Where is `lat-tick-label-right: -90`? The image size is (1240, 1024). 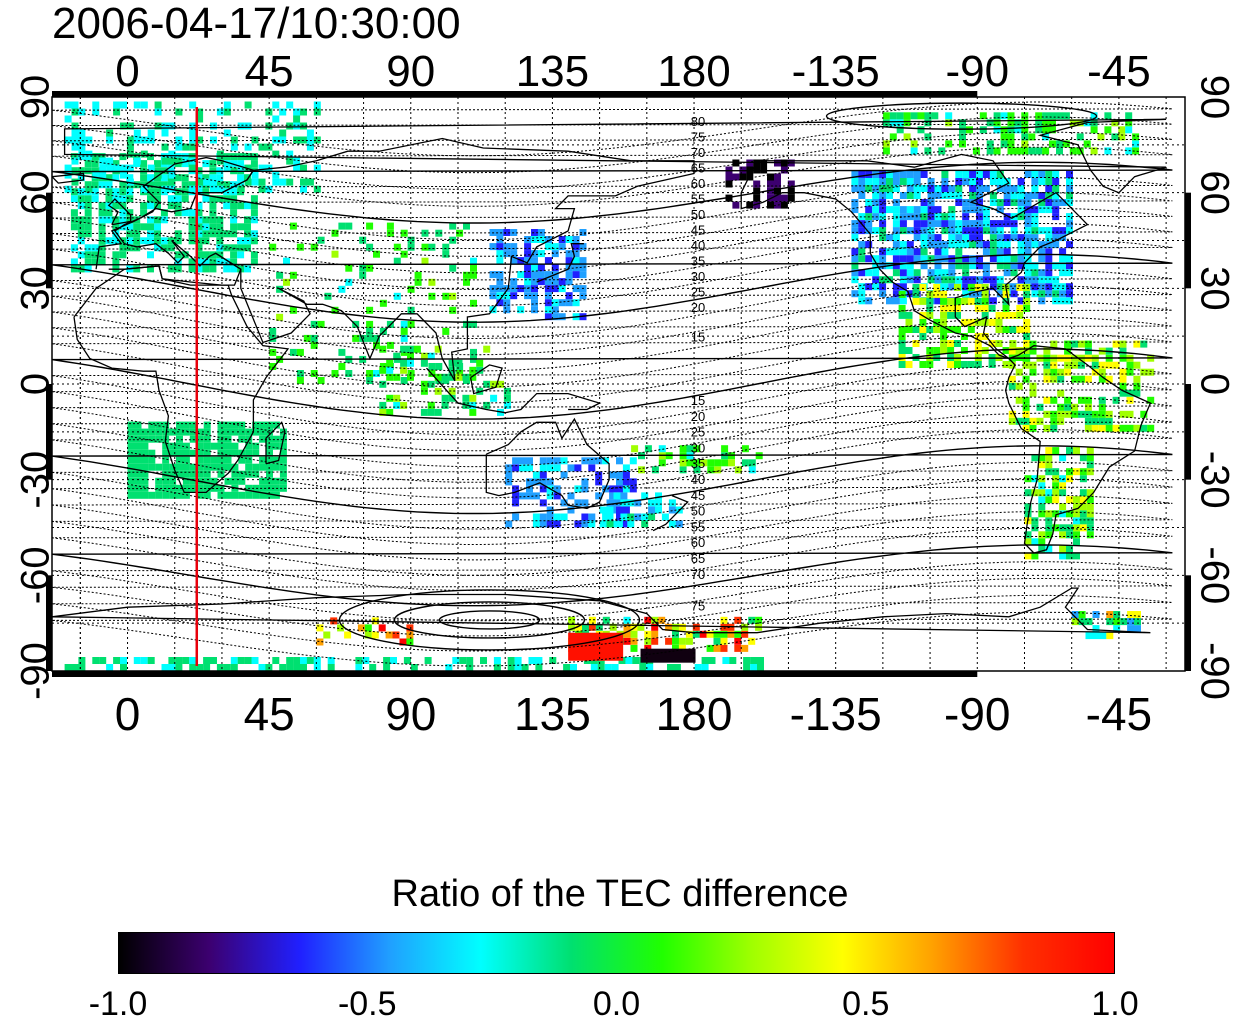
lat-tick-label-right: -90 is located at coordinates (1214, 671).